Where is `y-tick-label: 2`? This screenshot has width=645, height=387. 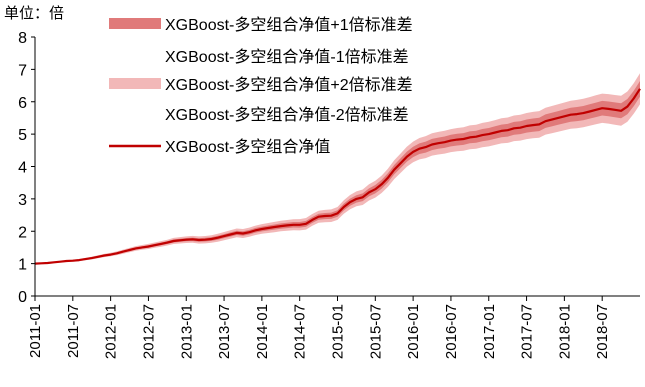
y-tick-label: 2 is located at coordinates (22, 232).